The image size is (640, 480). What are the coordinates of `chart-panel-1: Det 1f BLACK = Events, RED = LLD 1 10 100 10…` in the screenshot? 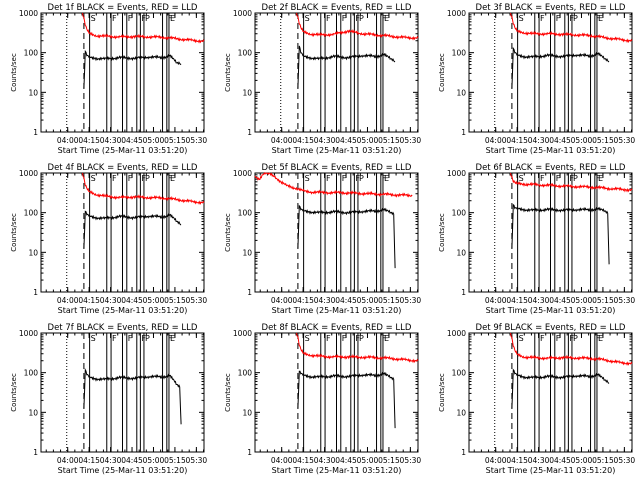 It's located at (108, 79).